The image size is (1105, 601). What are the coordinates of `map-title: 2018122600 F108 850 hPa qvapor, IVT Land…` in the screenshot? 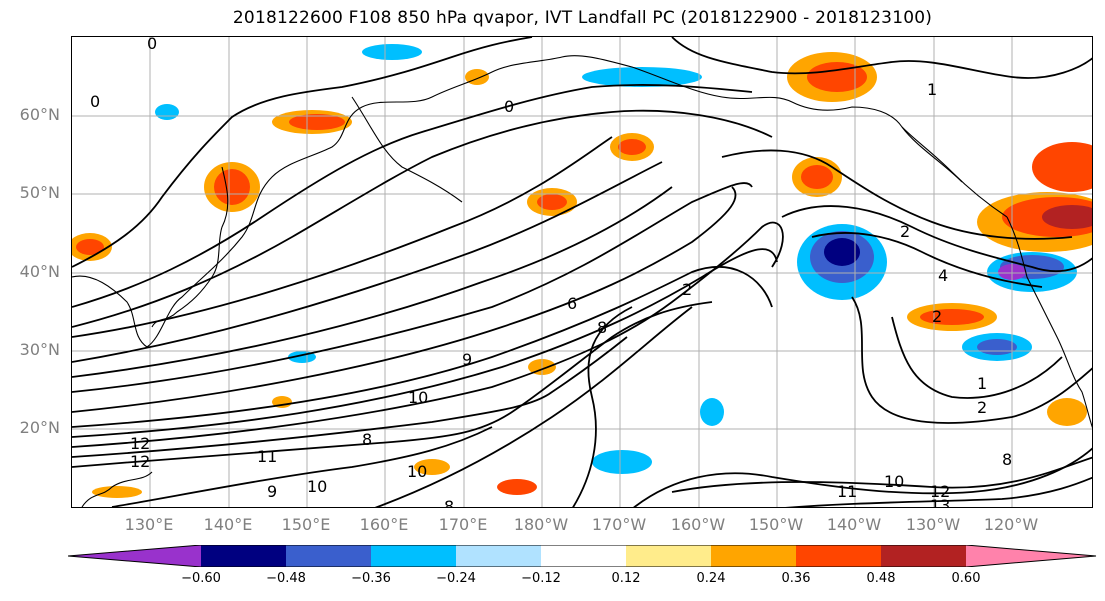 It's located at (582, 18).